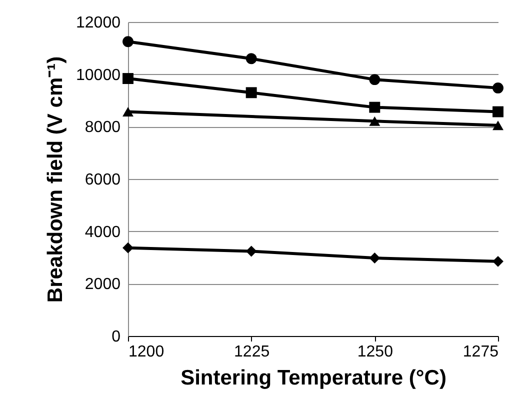 The image size is (522, 412). Describe the element at coordinates (102, 180) in the screenshot. I see `y-tick-label: 6000` at that location.